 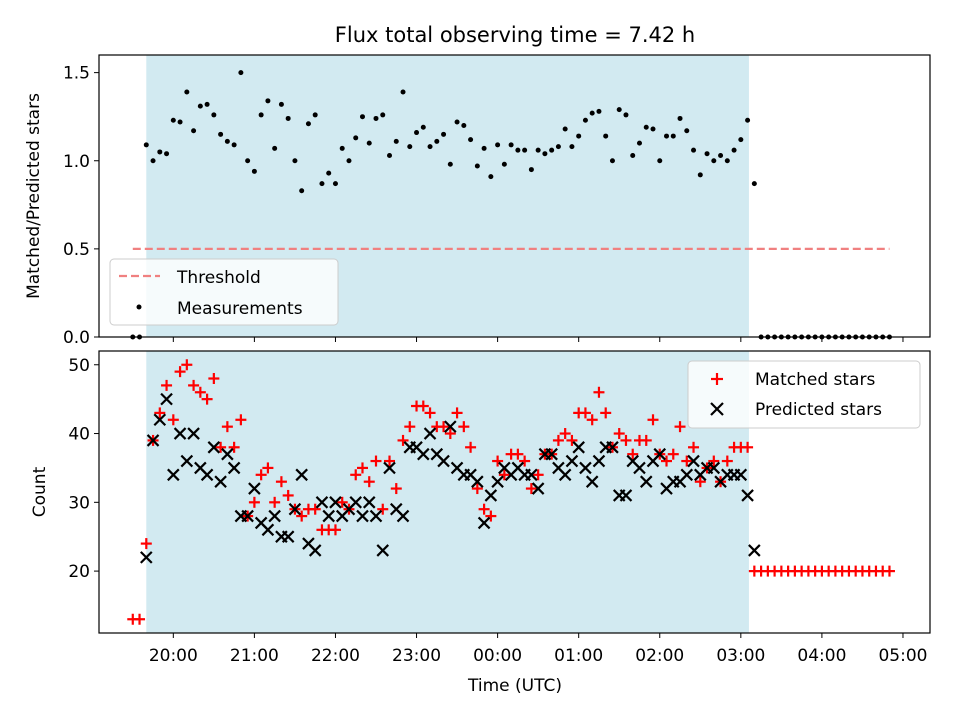 What do you see at coordinates (902, 656) in the screenshot?
I see `x-tick-label: 05:00` at bounding box center [902, 656].